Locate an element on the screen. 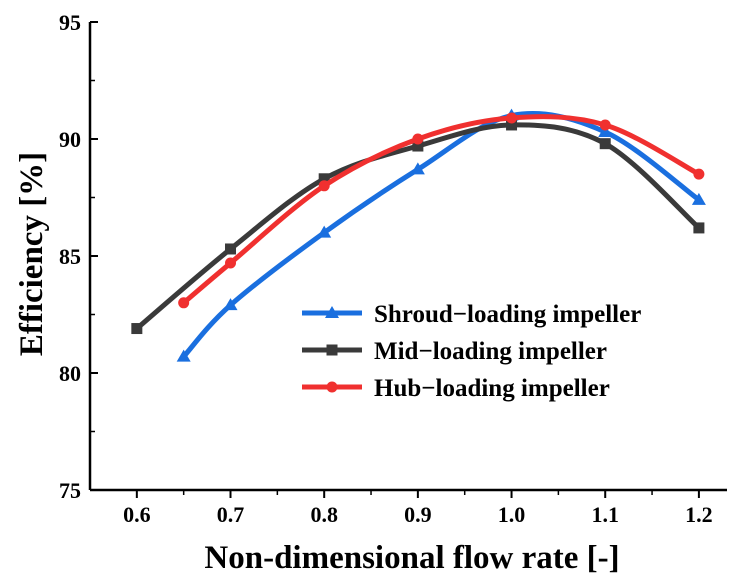 This screenshot has width=737, height=578. legend-label: Mid−loading impeller is located at coordinates (490, 351).